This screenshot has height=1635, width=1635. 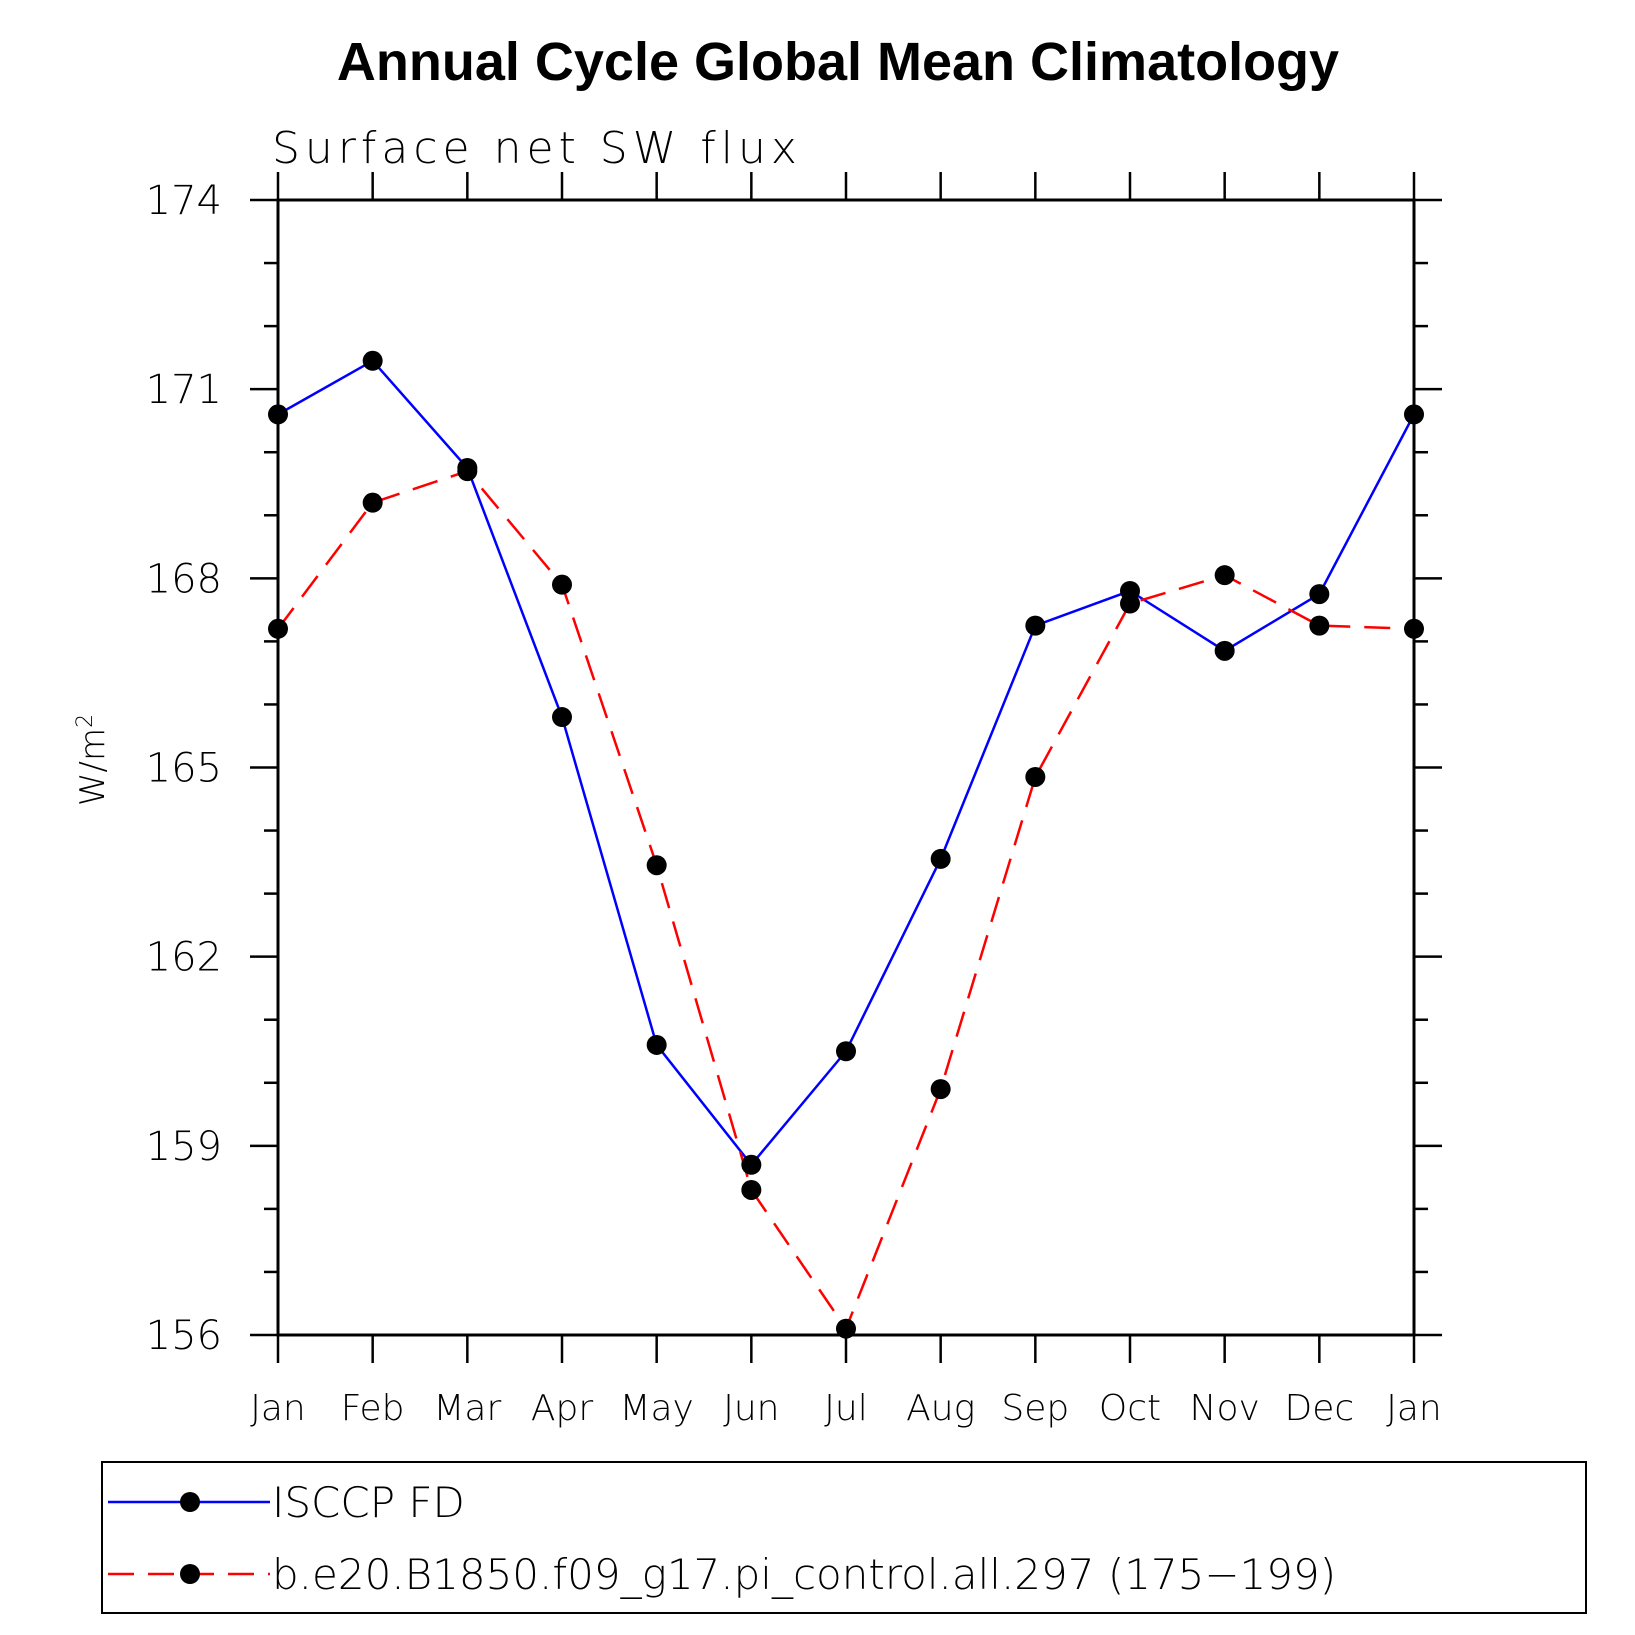 What do you see at coordinates (184, 201) in the screenshot?
I see `y-tick-label: 174` at bounding box center [184, 201].